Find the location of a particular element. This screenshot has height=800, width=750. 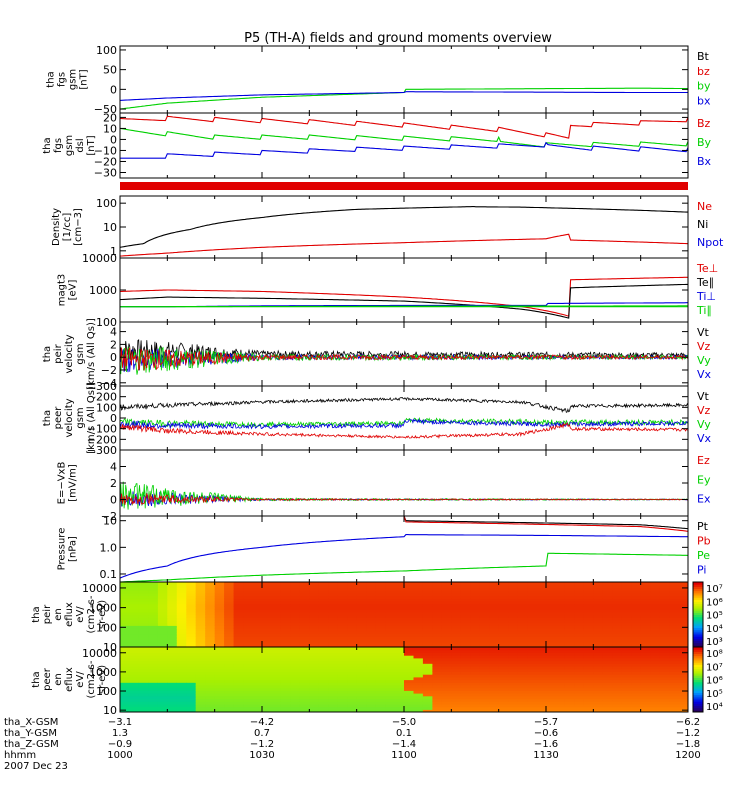

ylabel-efield: E=−VxB [mV/m] is located at coordinates (68, 483).